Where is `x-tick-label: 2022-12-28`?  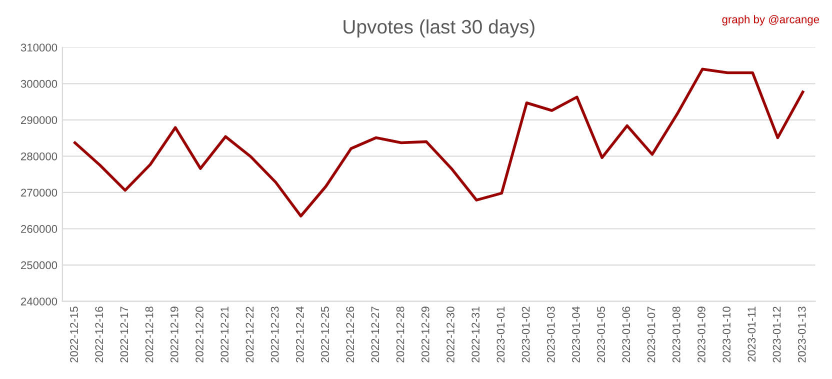
x-tick-label: 2022-12-28 is located at coordinates (400, 334).